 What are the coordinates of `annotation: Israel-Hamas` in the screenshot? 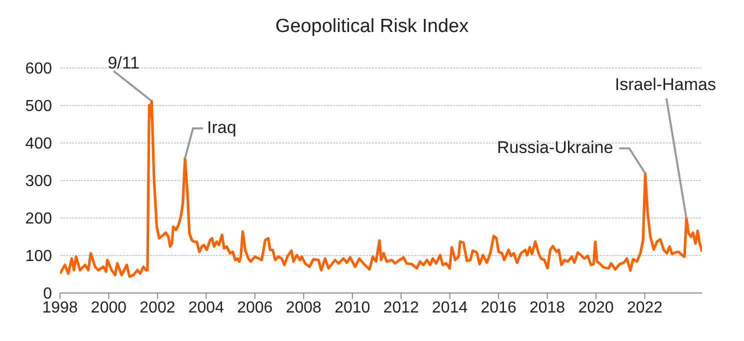 It's located at (665, 84).